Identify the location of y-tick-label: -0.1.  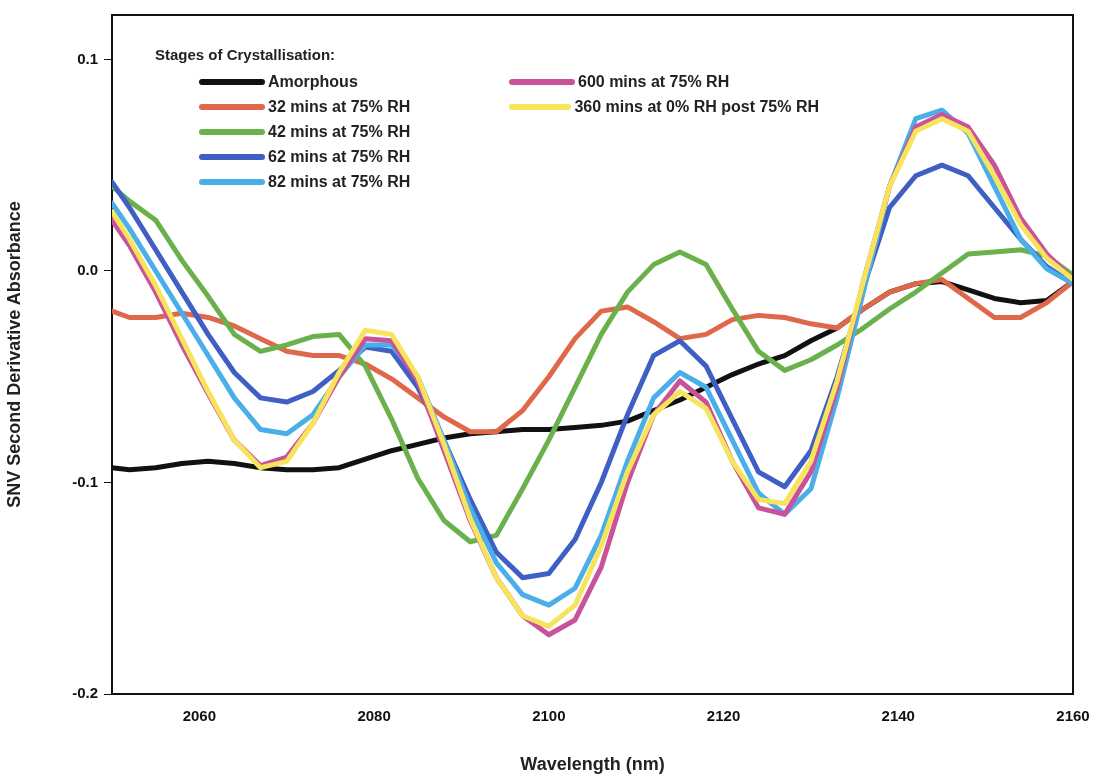
(85, 481).